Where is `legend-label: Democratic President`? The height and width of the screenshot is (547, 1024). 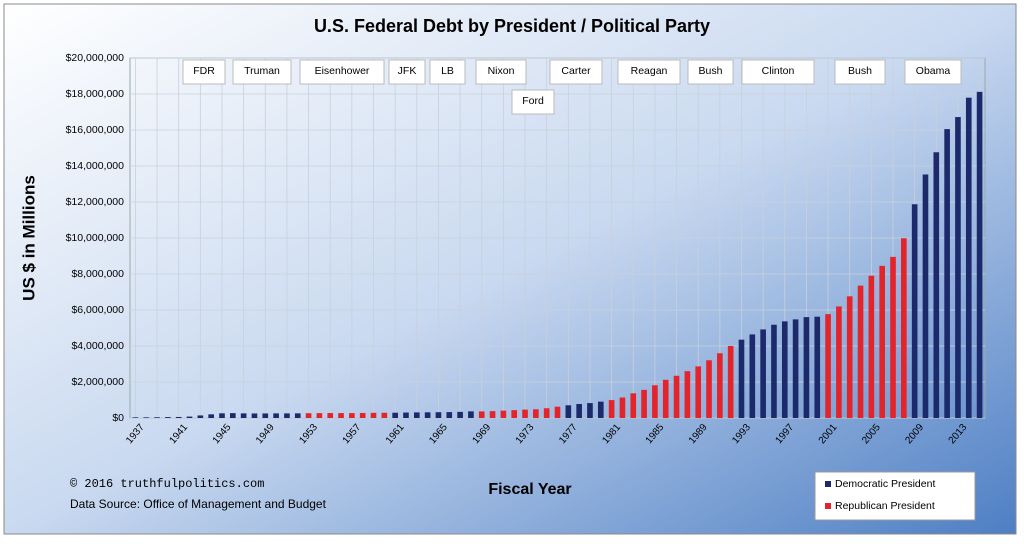
legend-label: Democratic President is located at coordinates (885, 484).